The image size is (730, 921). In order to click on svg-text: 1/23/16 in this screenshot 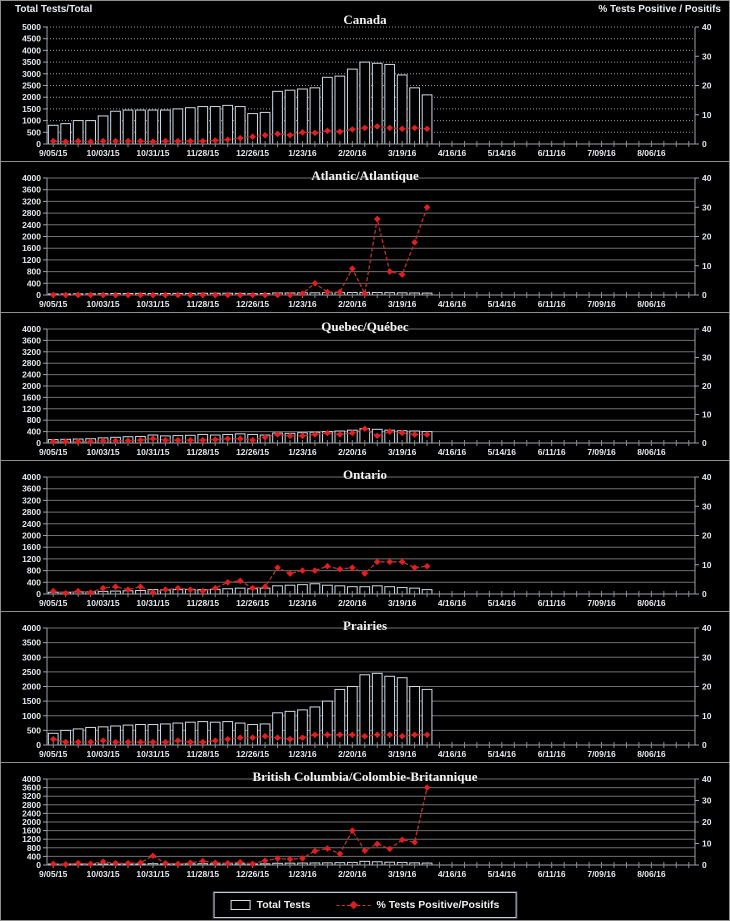, I will do `click(302, 603)`.